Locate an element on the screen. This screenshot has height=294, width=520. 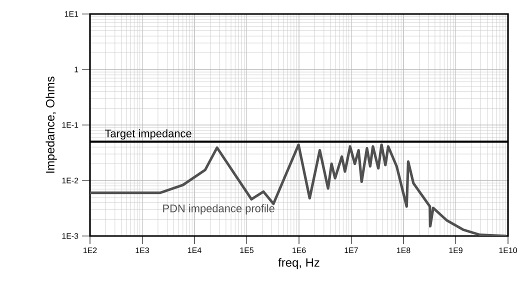
ref-line-label: Target impedance is located at coordinates (148, 134).